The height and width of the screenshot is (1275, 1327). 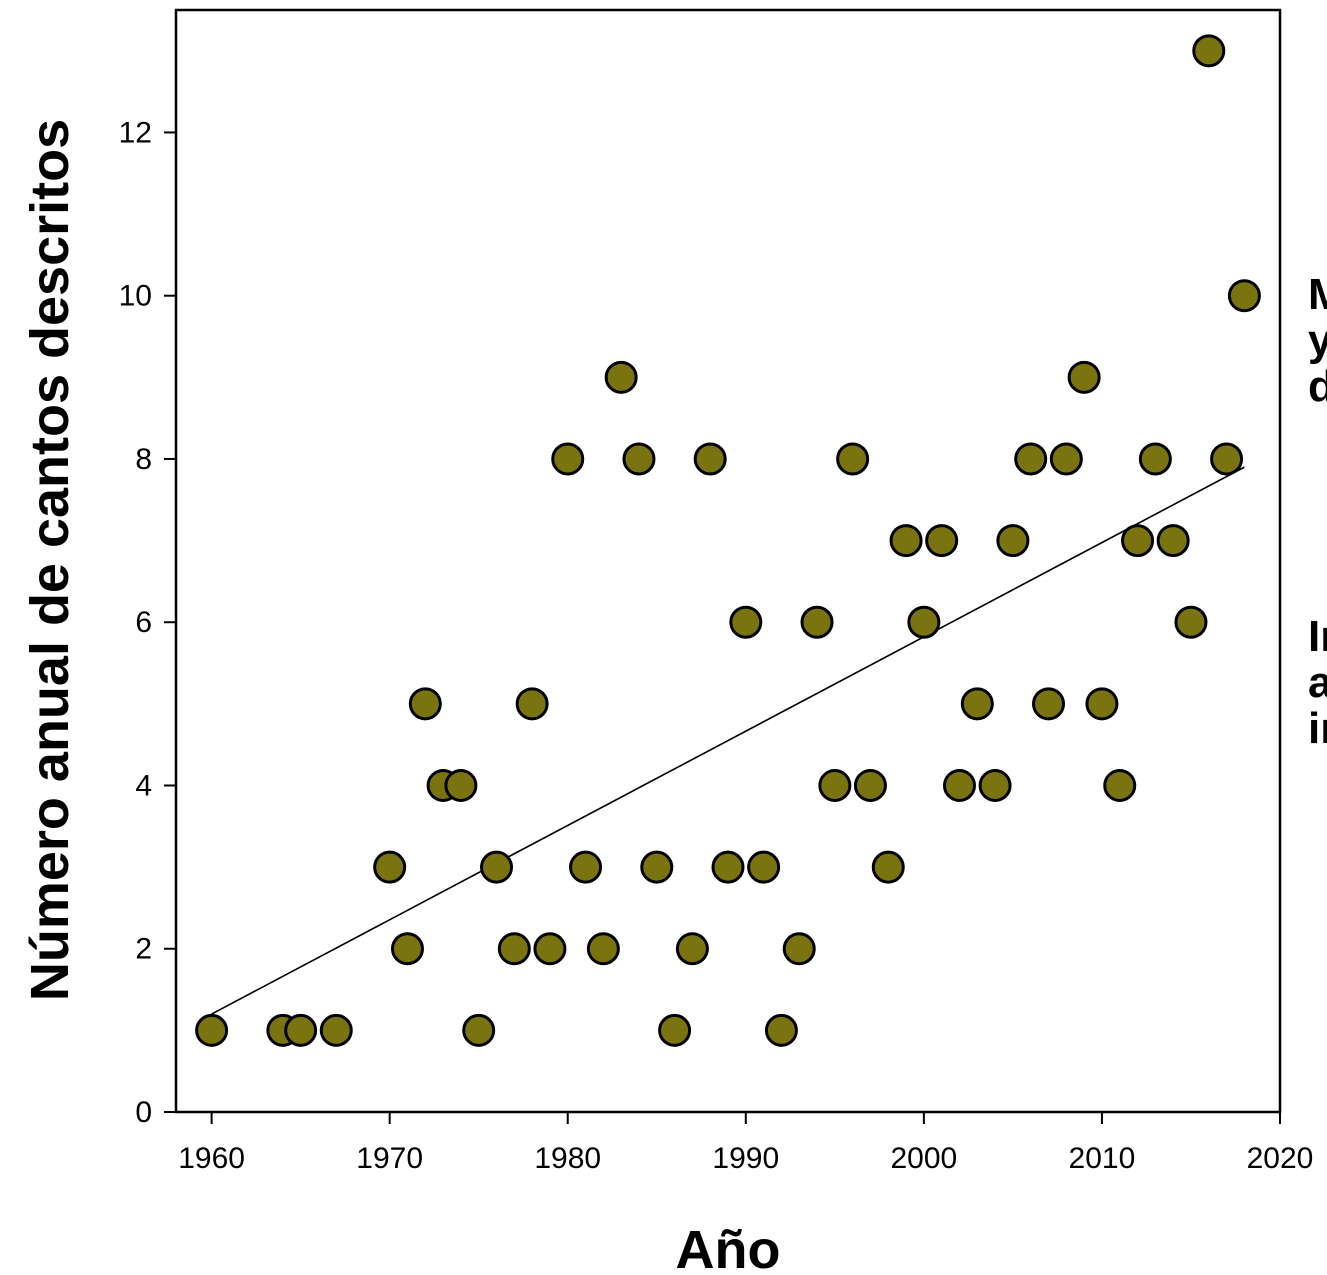 I want to click on x-tick-label: 2000, so click(x=923, y=1158).